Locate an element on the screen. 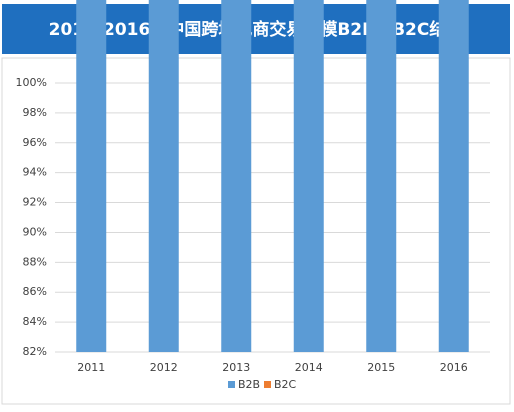 The width and height of the screenshot is (514, 412). y-tick-label: 82% is located at coordinates (35, 351).